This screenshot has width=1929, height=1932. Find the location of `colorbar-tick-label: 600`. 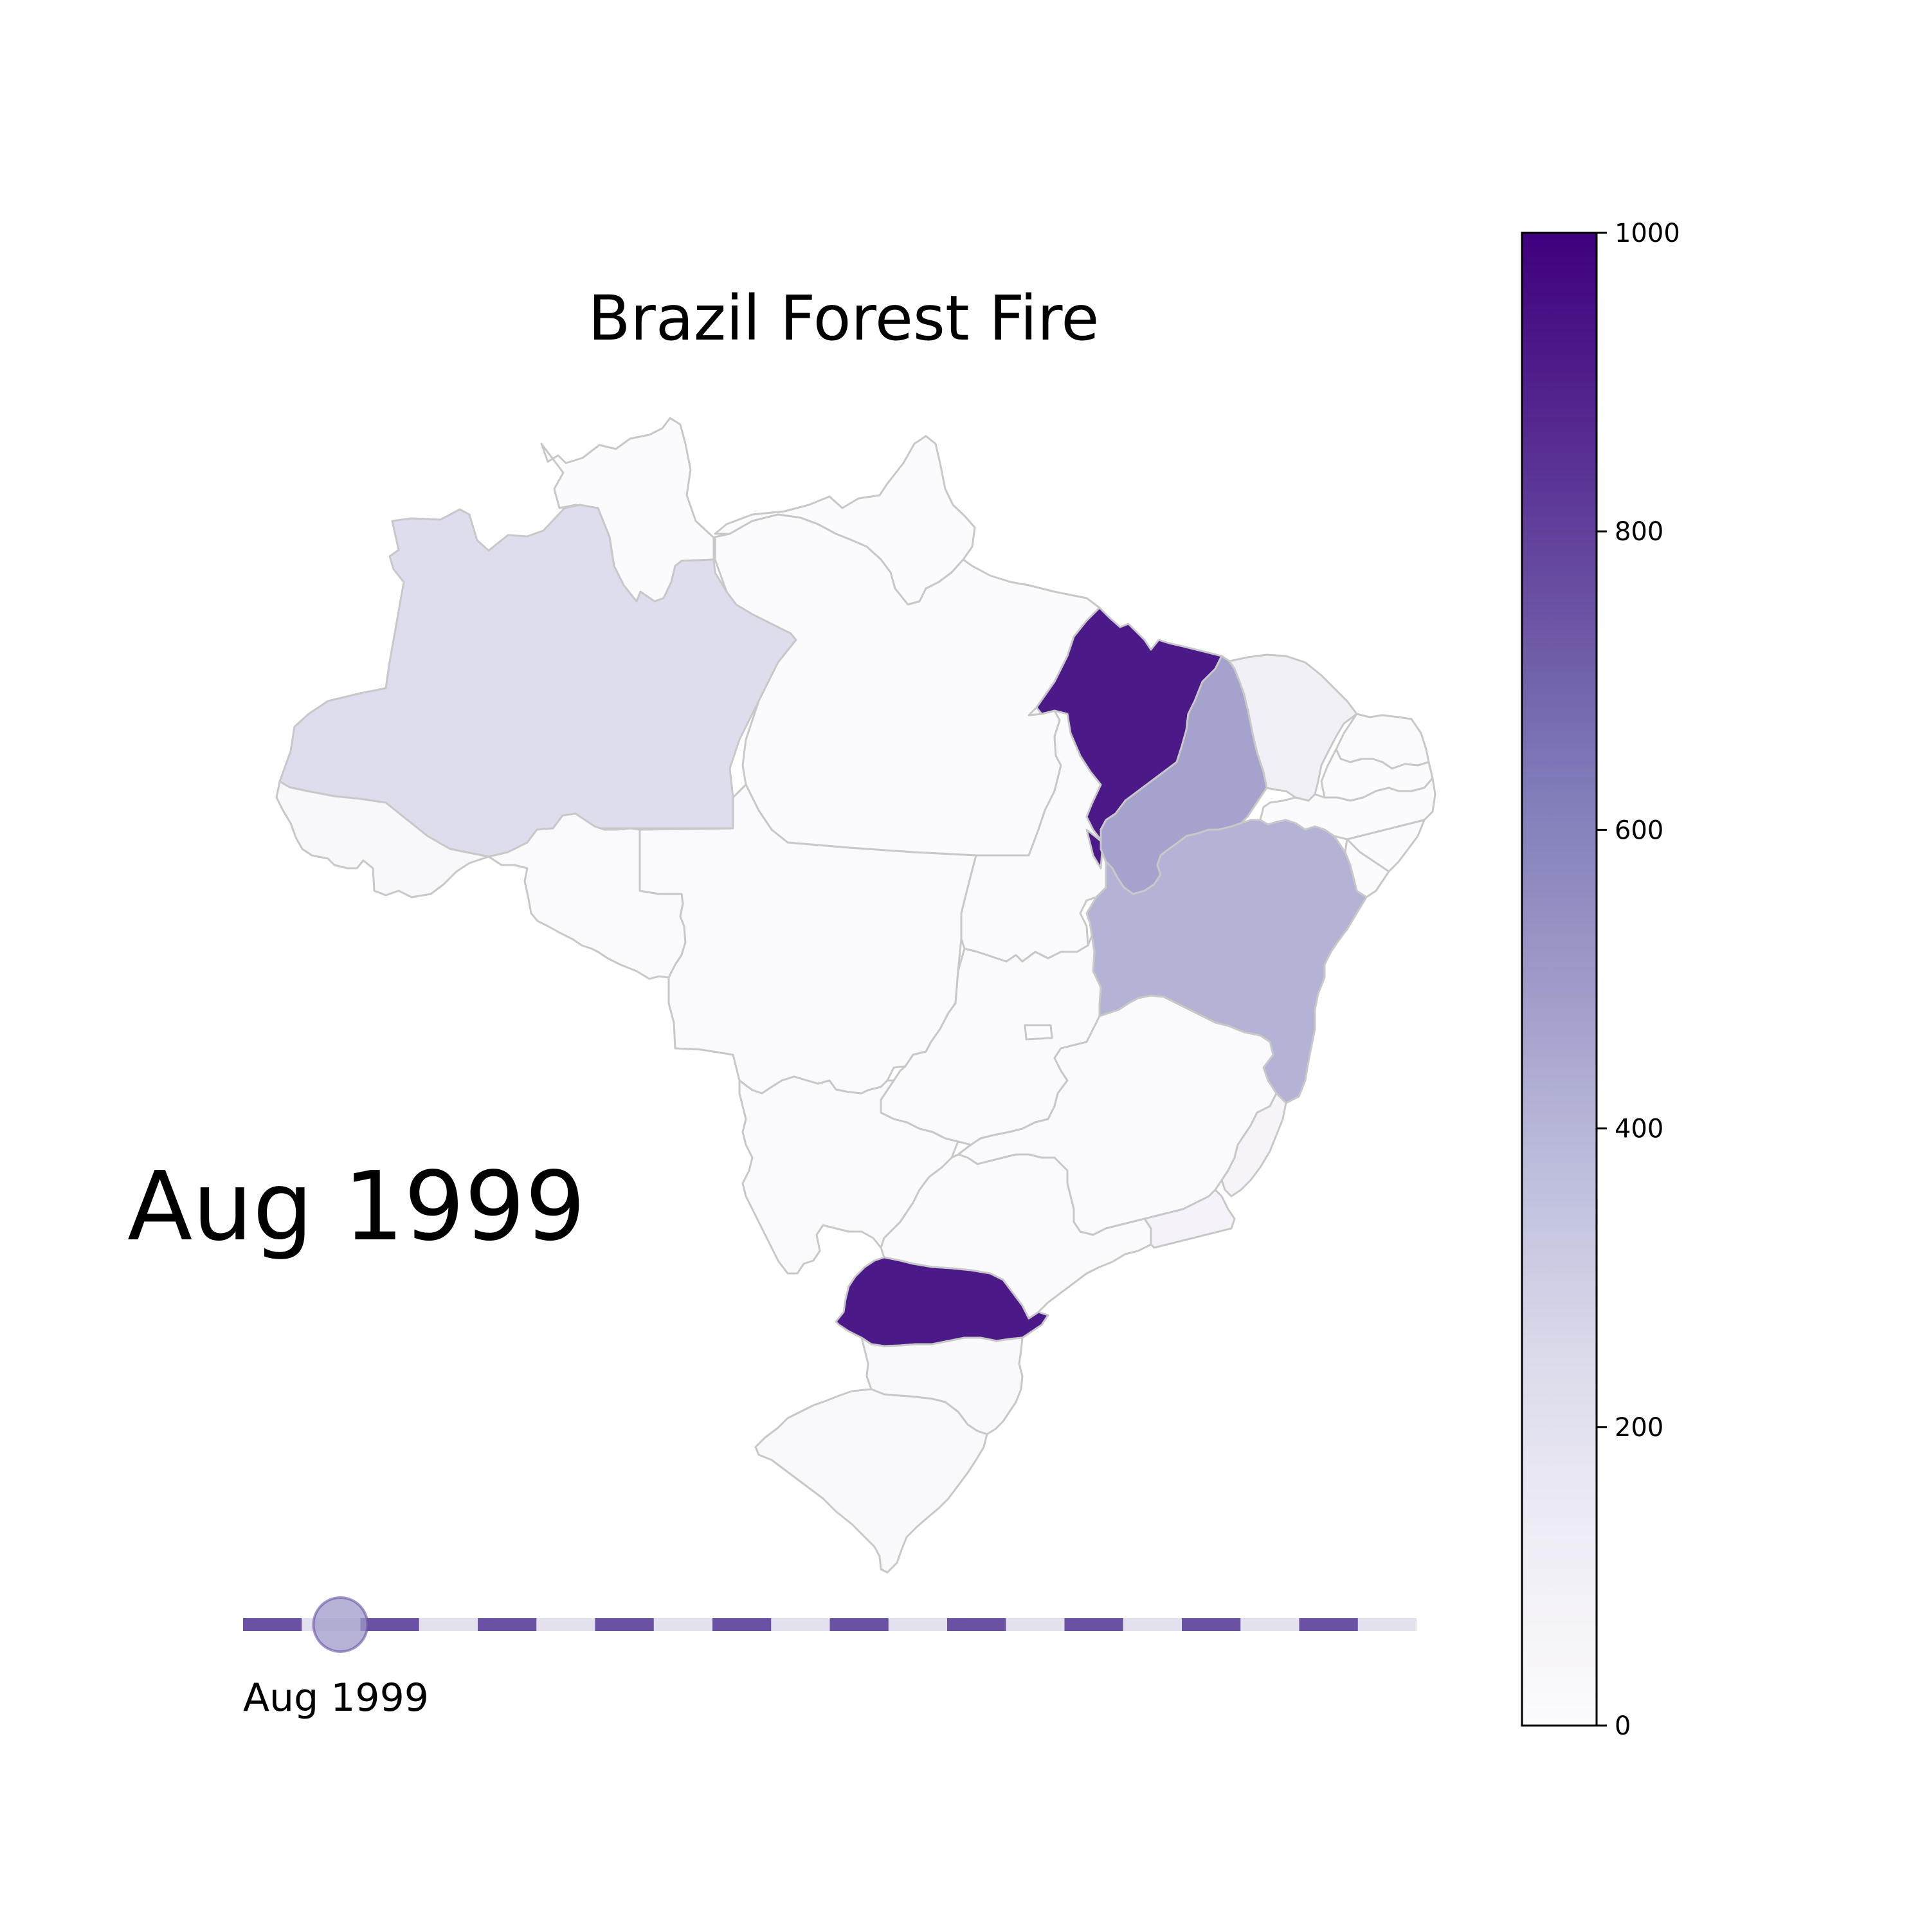

colorbar-tick-label: 600 is located at coordinates (1639, 830).